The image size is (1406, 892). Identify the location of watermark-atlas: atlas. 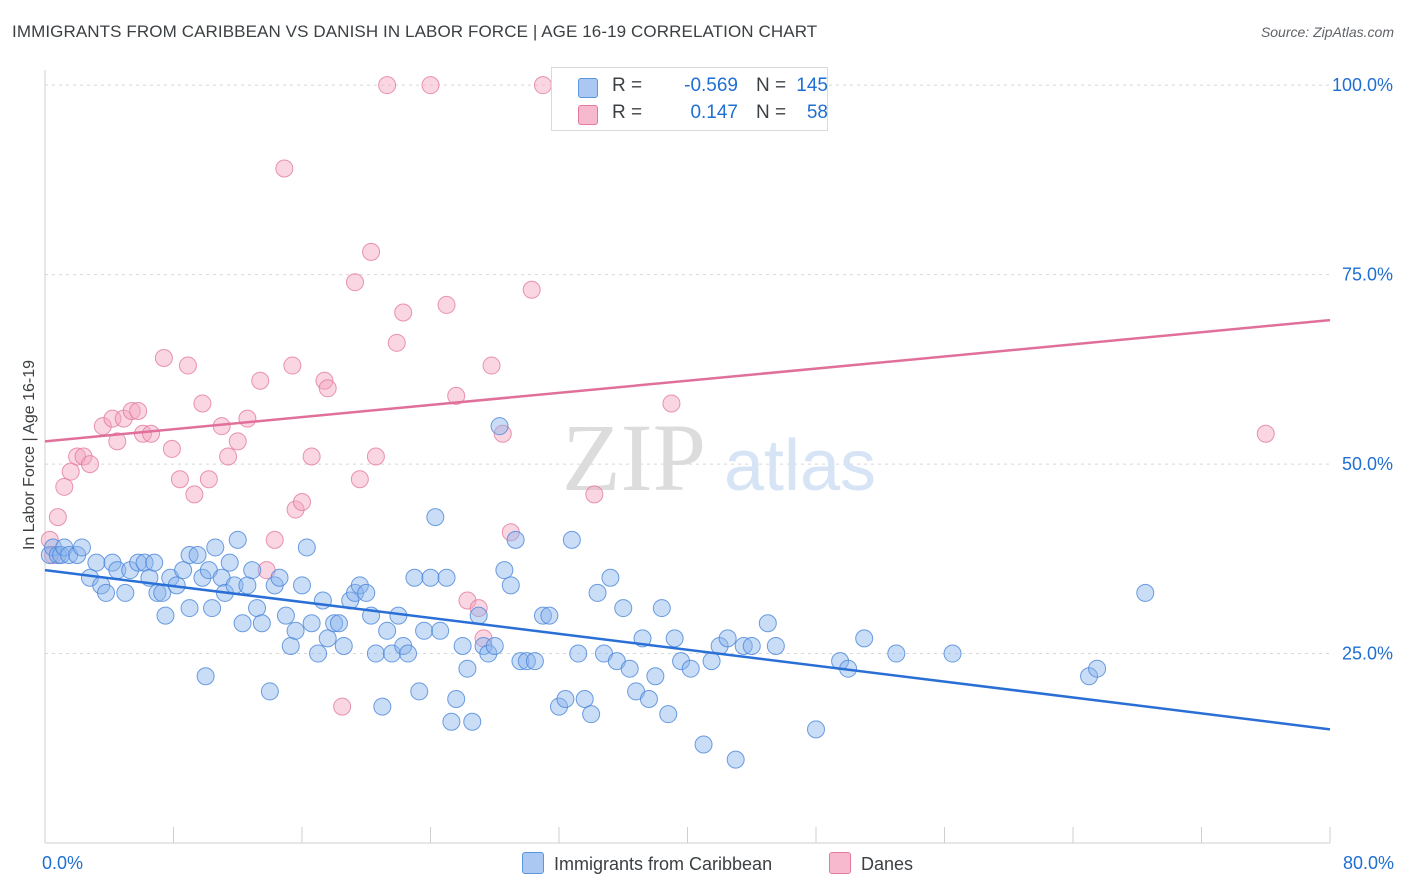
(800, 466).